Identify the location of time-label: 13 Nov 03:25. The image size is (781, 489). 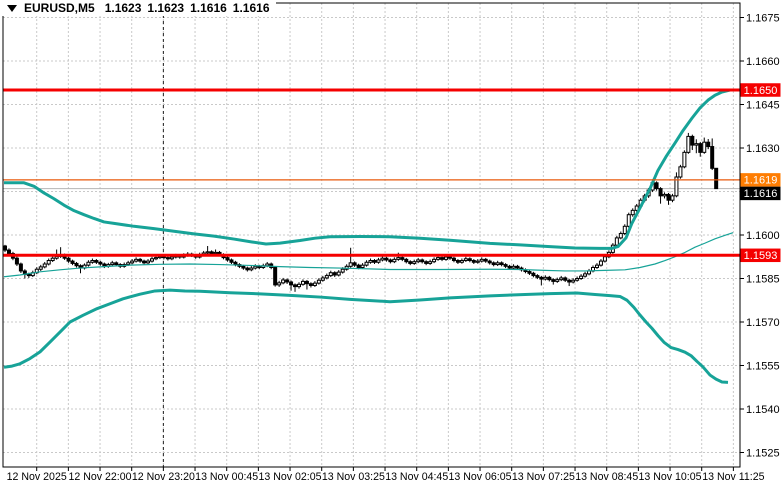
(353, 477).